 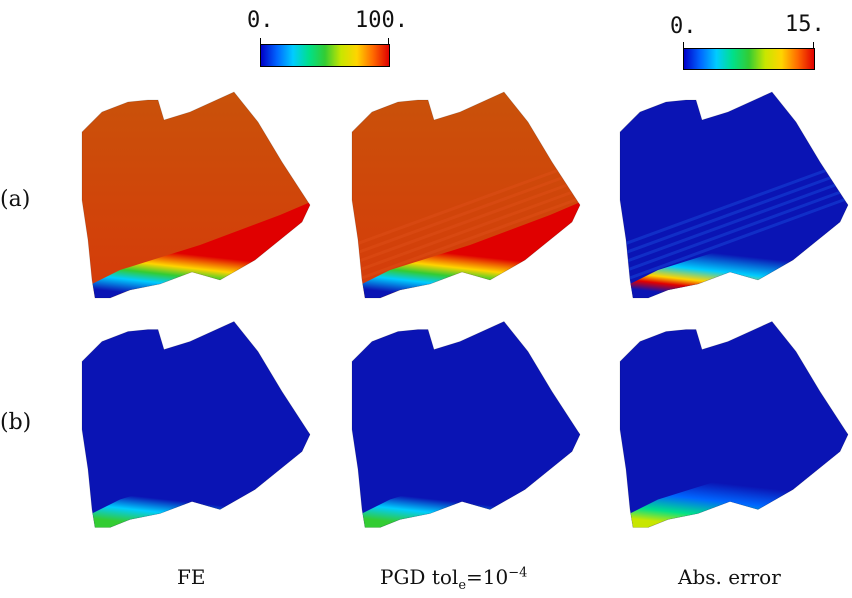 What do you see at coordinates (683, 26) in the screenshot?
I see `colorbar-error-min-label: 0.` at bounding box center [683, 26].